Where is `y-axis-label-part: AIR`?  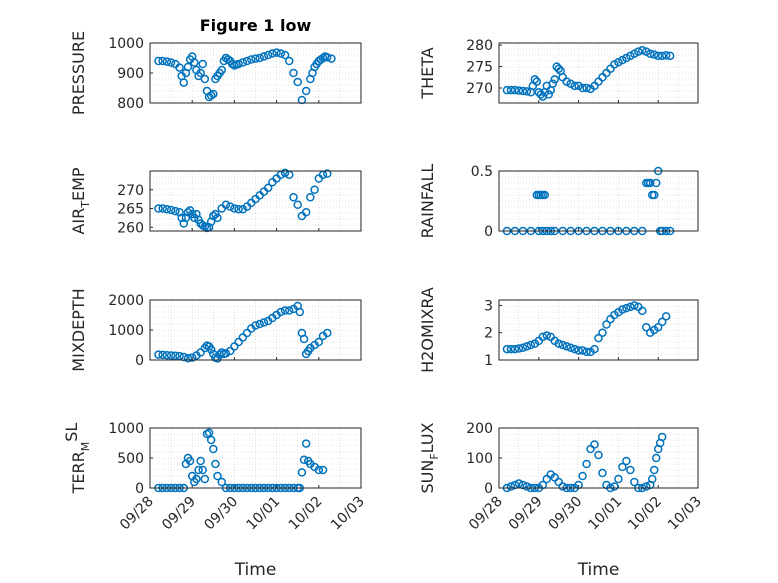
y-axis-label-part: AIR is located at coordinates (78, 221).